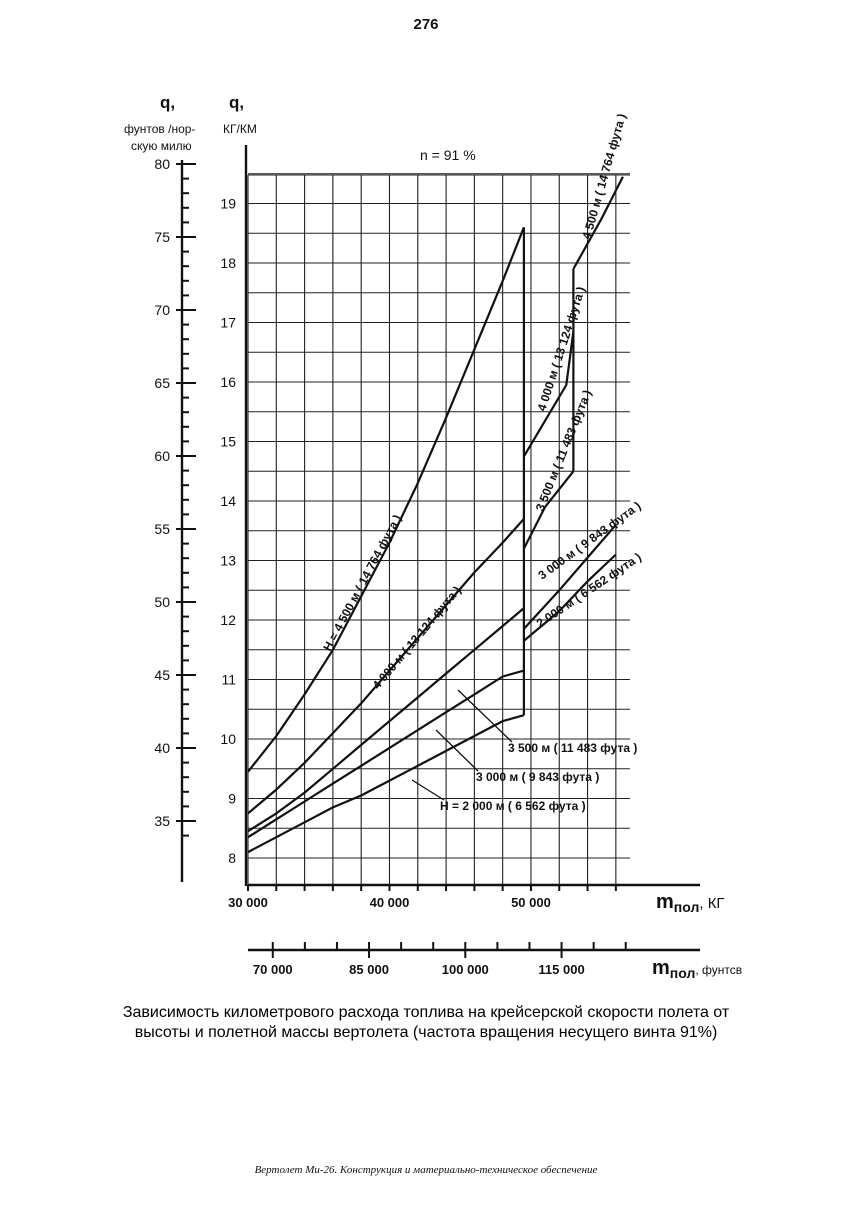 This screenshot has width=852, height=1205. Describe the element at coordinates (228, 382) in the screenshot. I see `y-right-tick-label: 16` at that location.